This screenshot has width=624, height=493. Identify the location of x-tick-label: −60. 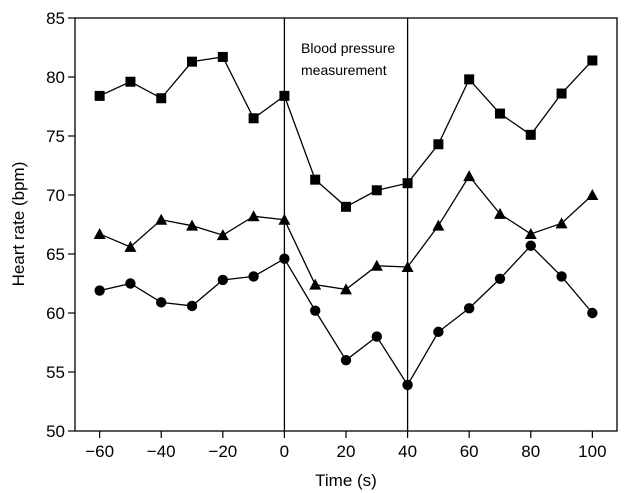
(99, 451).